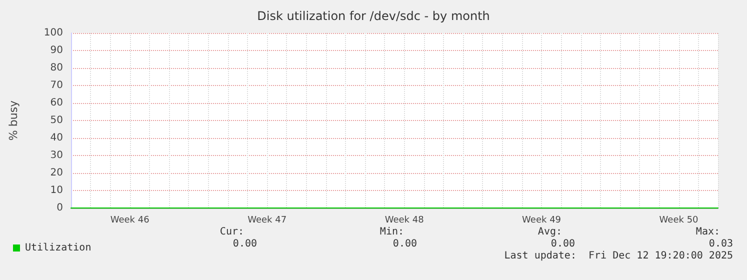 This screenshot has height=280, width=747. What do you see at coordinates (373, 16) in the screenshot?
I see `chart-title: Disk utilization for /dev/sdc - by month` at bounding box center [373, 16].